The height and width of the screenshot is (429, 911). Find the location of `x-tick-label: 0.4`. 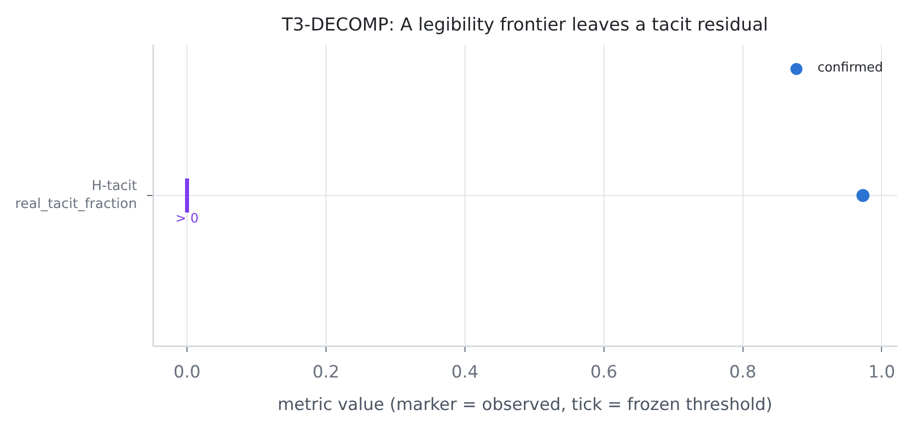

x-tick-label: 0.4 is located at coordinates (464, 372).